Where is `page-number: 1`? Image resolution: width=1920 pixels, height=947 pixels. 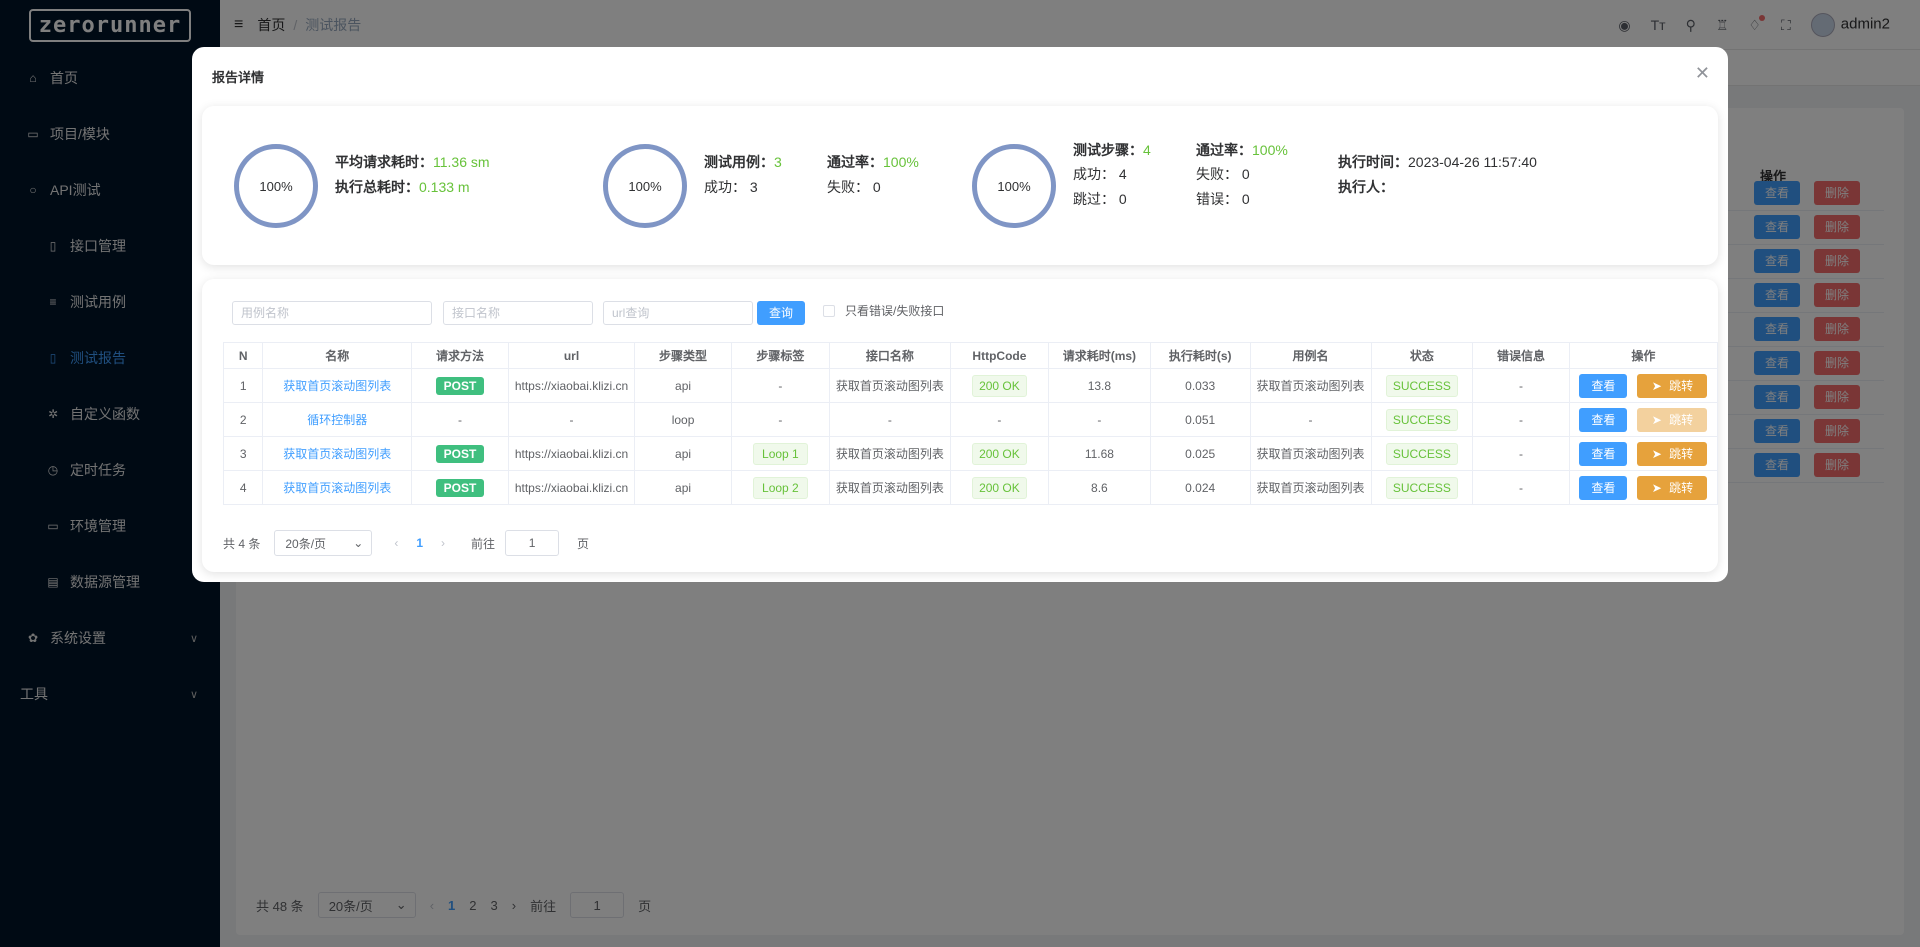 page-number: 1 is located at coordinates (420, 543).